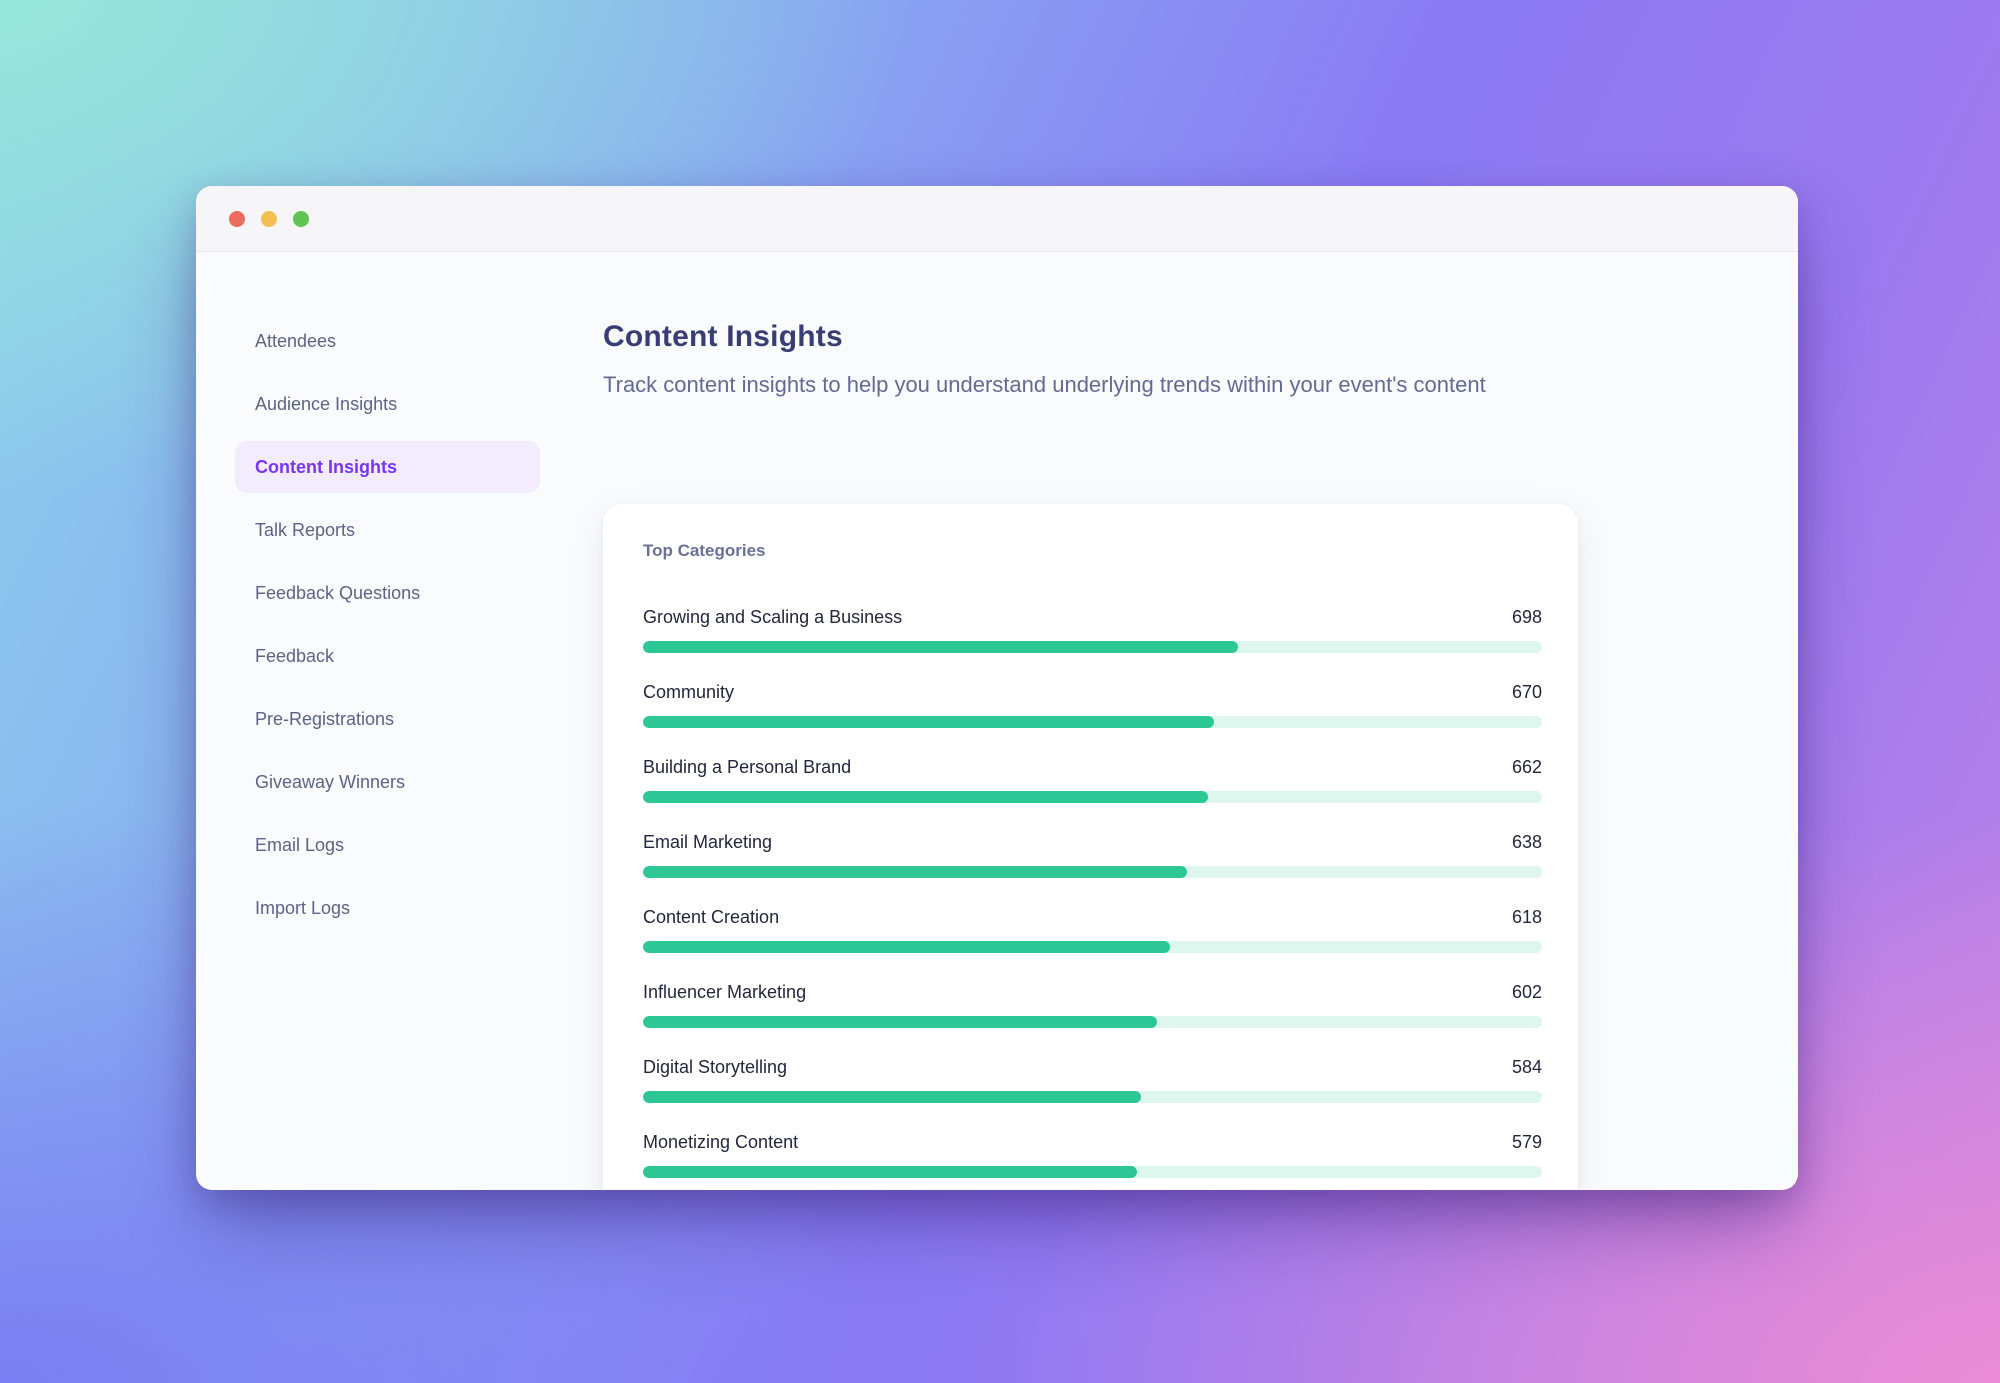 The image size is (2000, 1383). What do you see at coordinates (1092, 929) in the screenshot?
I see `category-row: Content Creation 618` at bounding box center [1092, 929].